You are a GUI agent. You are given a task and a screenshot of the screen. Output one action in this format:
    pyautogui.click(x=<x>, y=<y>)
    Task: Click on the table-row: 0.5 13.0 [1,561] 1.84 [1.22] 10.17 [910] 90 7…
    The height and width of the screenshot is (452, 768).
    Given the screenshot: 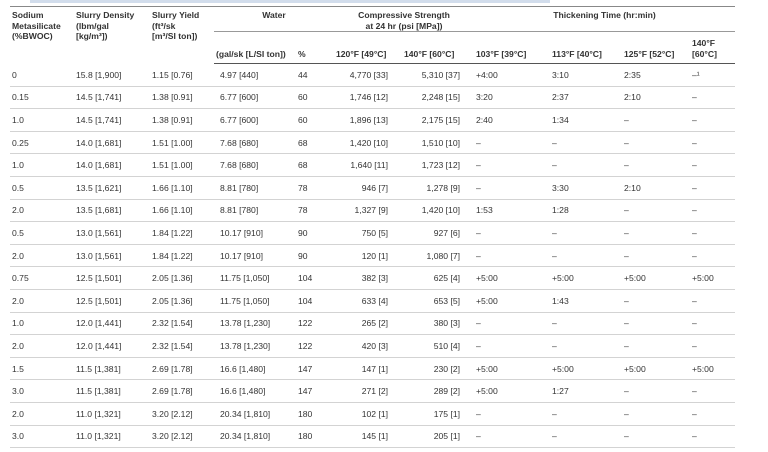 What is the action you would take?
    pyautogui.click(x=372, y=233)
    